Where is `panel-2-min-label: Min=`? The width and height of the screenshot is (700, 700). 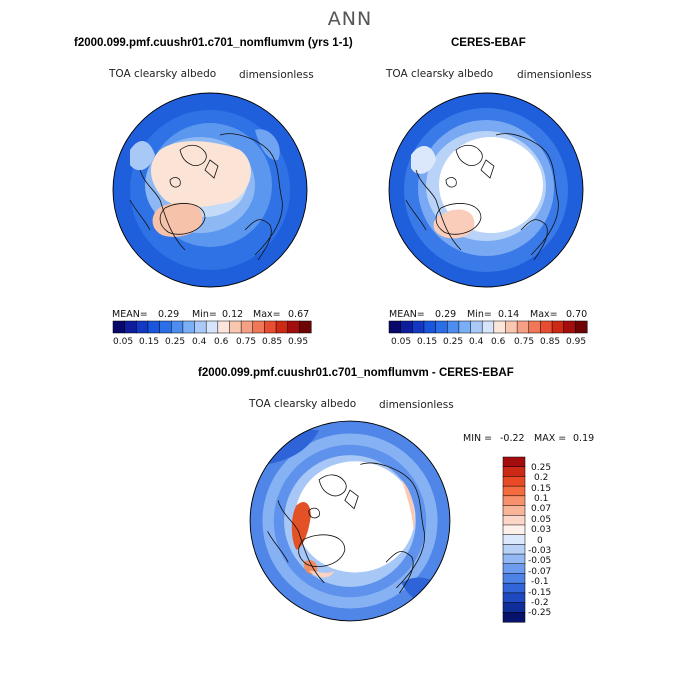 panel-2-min-label: Min= is located at coordinates (479, 314).